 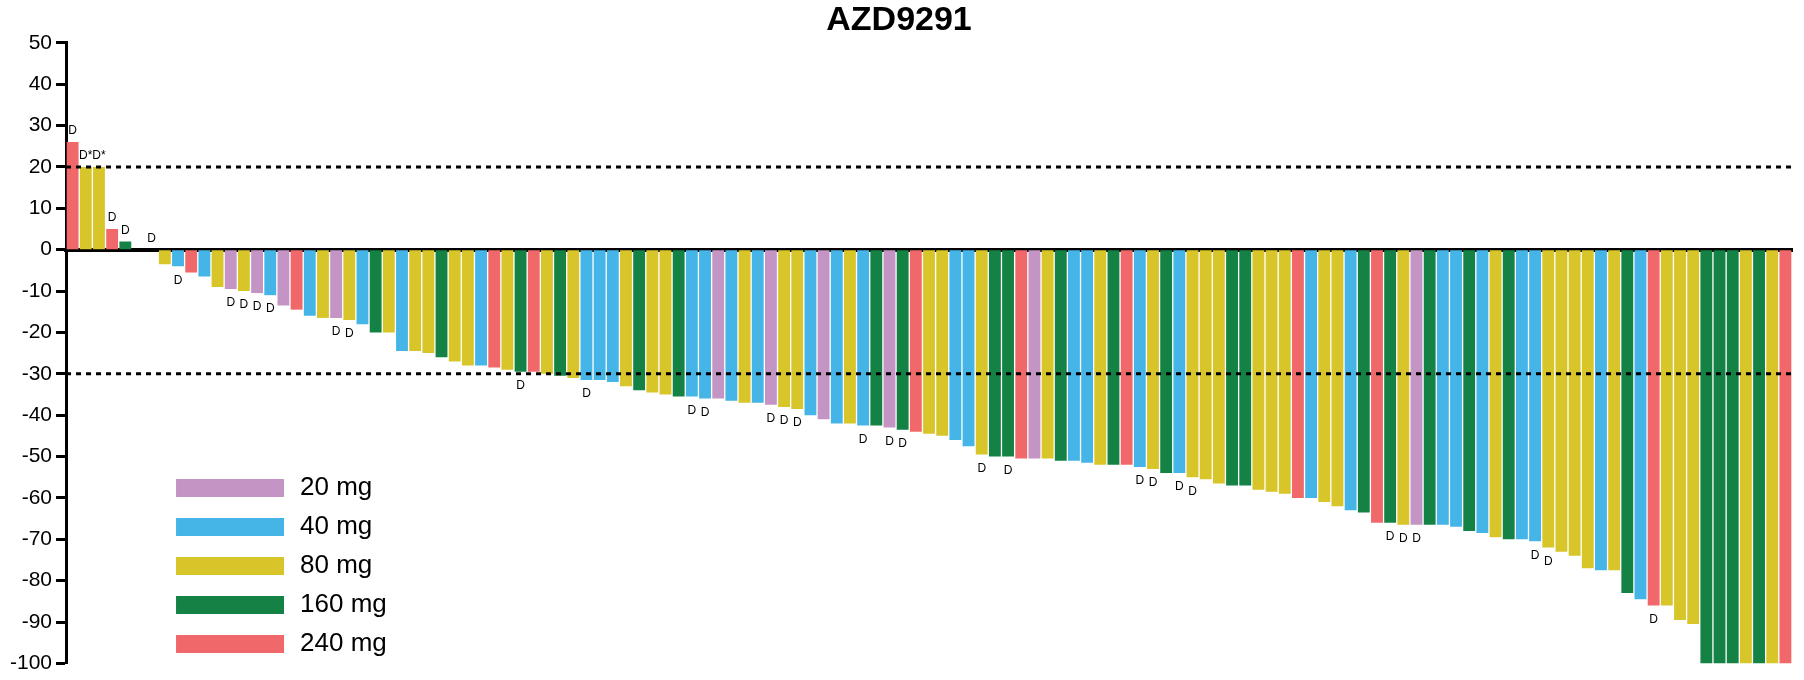 What do you see at coordinates (37, 579) in the screenshot?
I see `y-tick-label: -80` at bounding box center [37, 579].